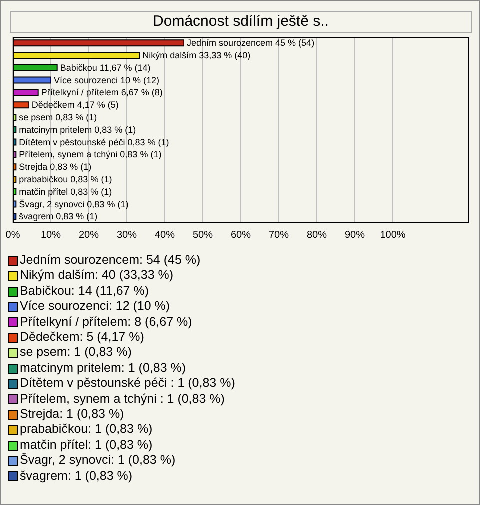 This screenshot has width=480, height=505. What do you see at coordinates (13, 236) in the screenshot?
I see `x-tick-label: 0%` at bounding box center [13, 236].